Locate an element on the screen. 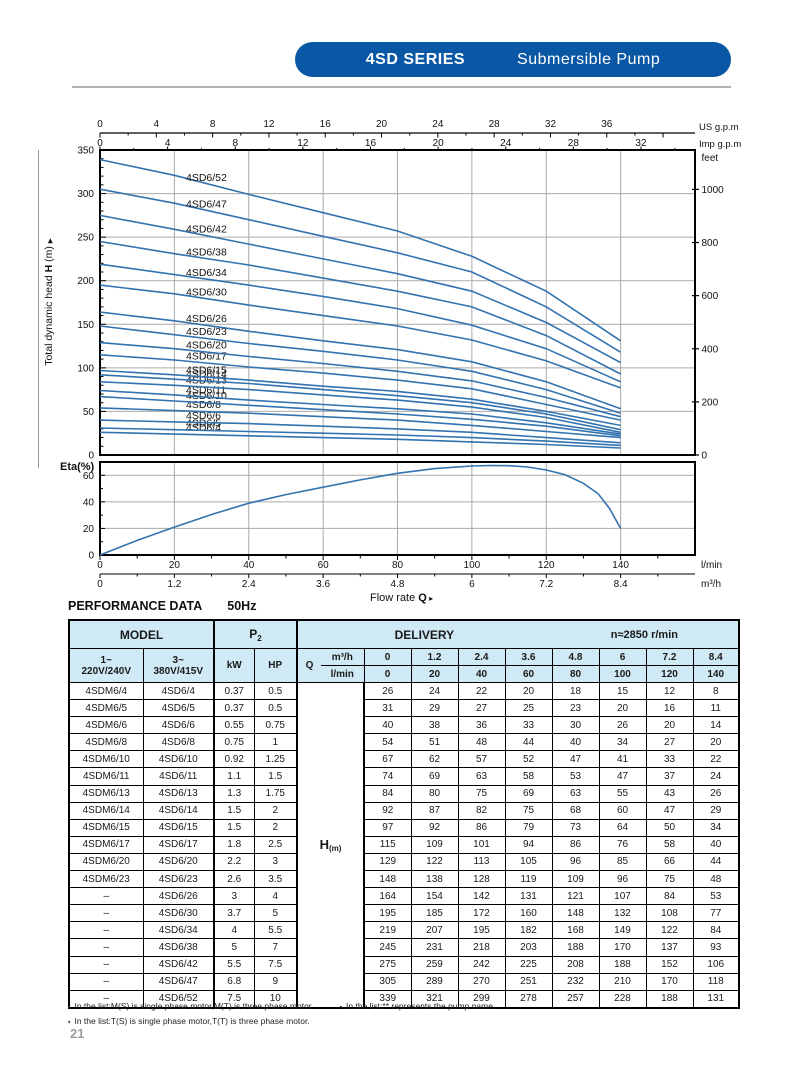 The width and height of the screenshot is (805, 1081). table-cell: 3.7 is located at coordinates (234, 913).